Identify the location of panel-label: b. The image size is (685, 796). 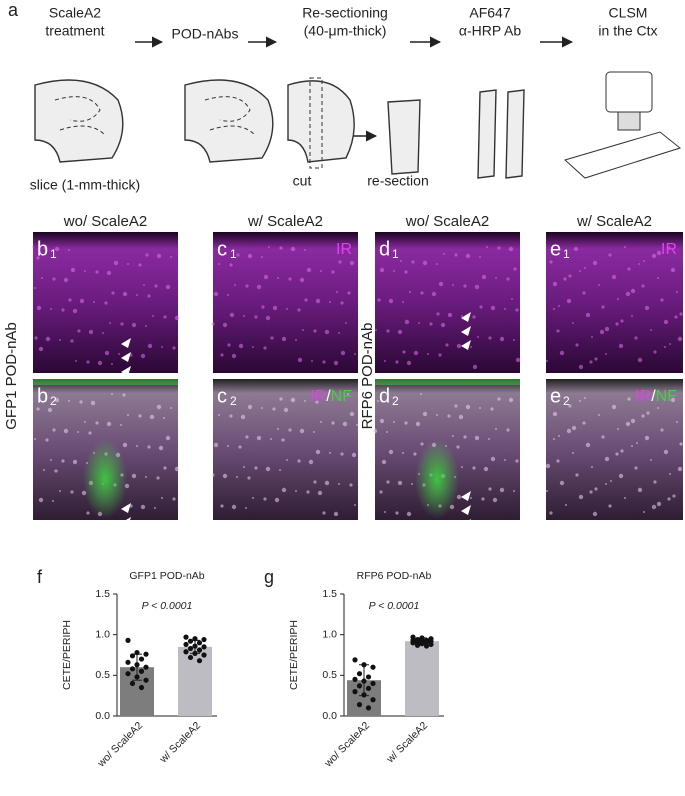
(42, 396).